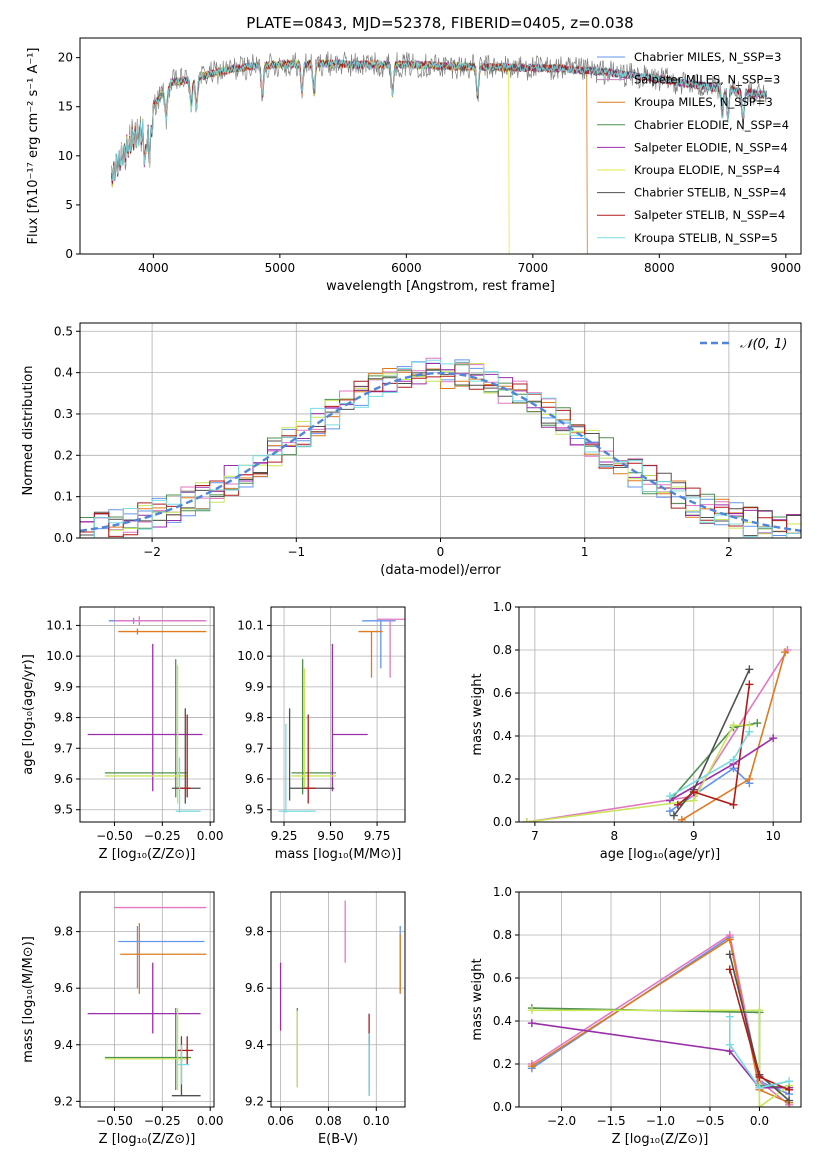 The width and height of the screenshot is (819, 1170). Describe the element at coordinates (659, 268) in the screenshot. I see `x-tick-label: 8000` at that location.